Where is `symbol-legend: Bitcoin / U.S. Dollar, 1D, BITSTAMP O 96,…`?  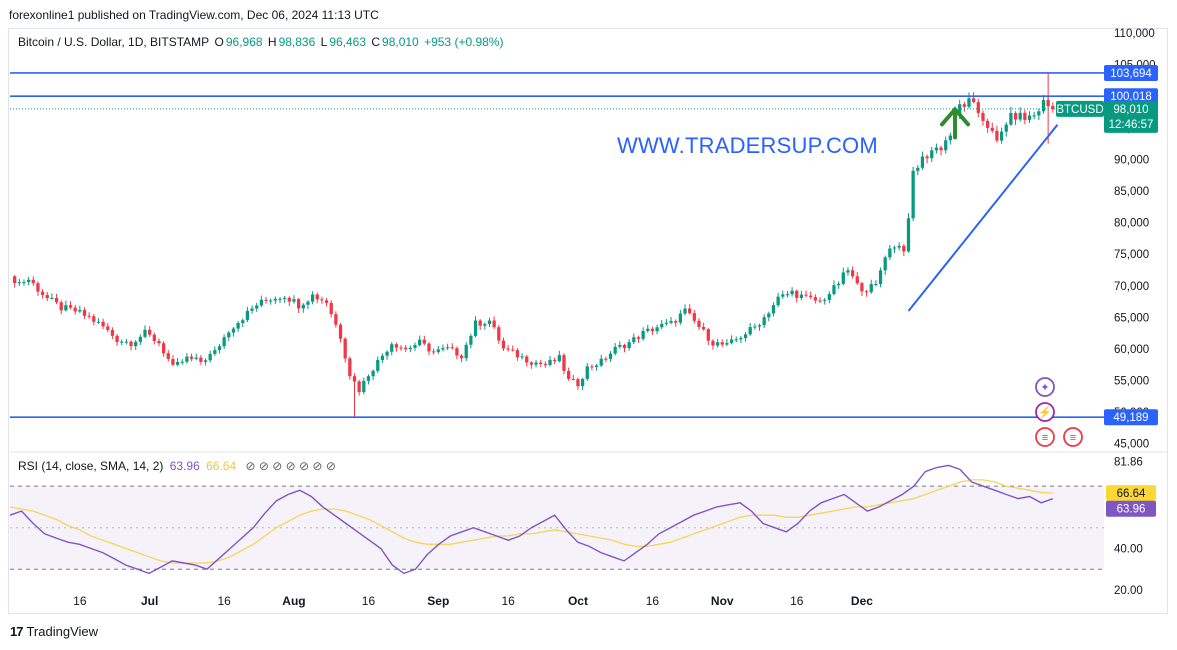
symbol-legend: Bitcoin / U.S. Dollar, 1D, BITSTAMP O 96,… is located at coordinates (261, 42).